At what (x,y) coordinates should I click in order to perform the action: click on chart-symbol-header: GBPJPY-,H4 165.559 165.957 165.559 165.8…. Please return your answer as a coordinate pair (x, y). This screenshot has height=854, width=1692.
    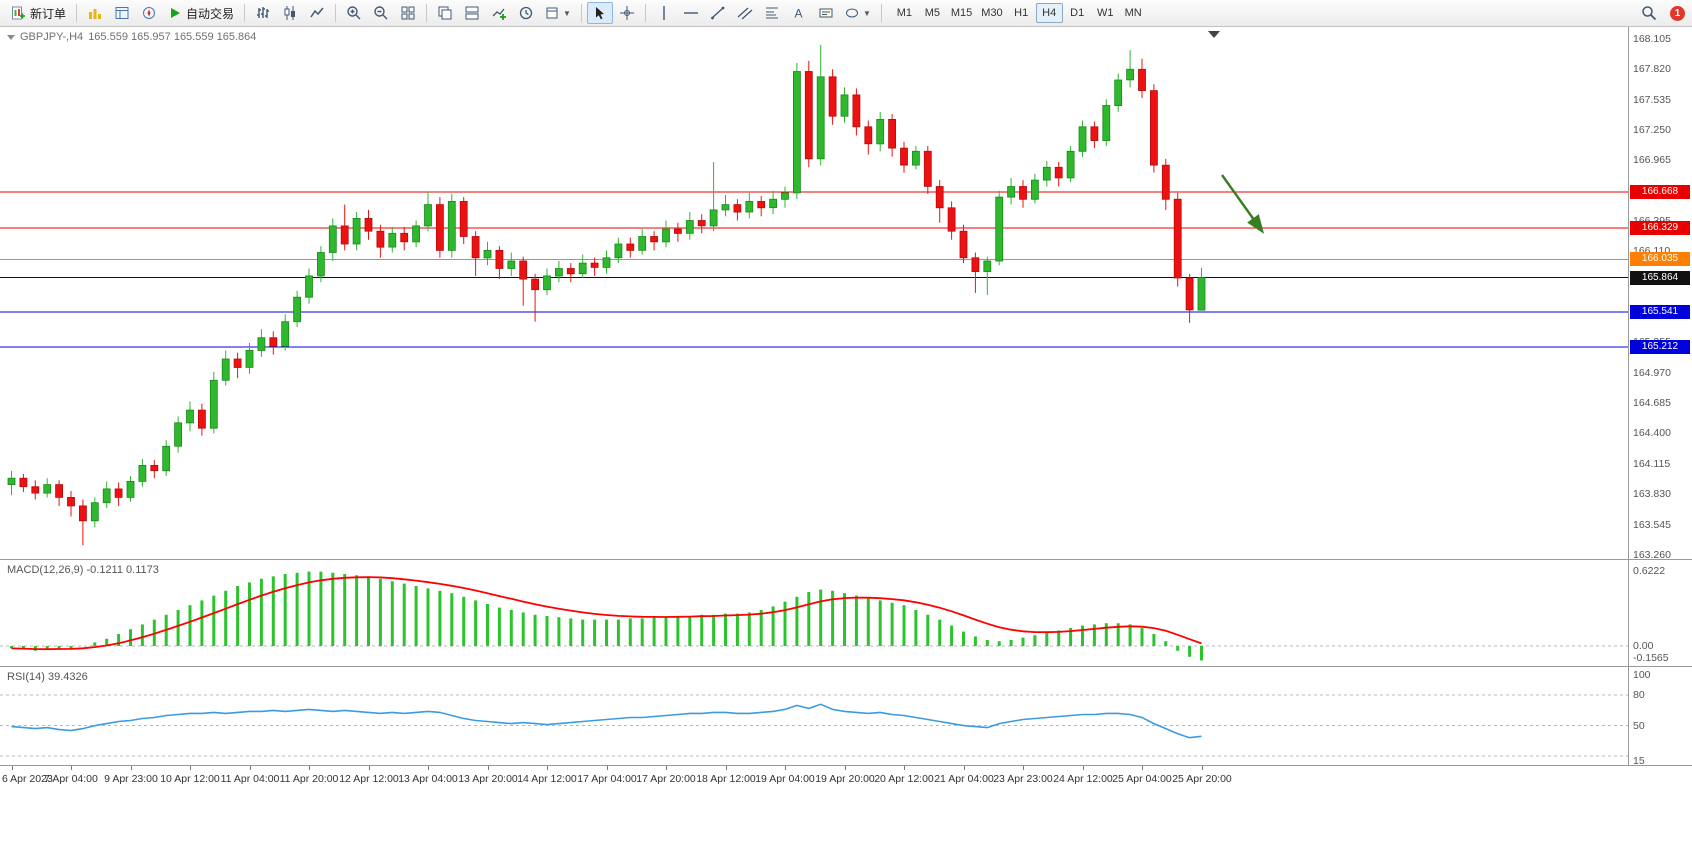
    Looking at the image, I should click on (131, 37).